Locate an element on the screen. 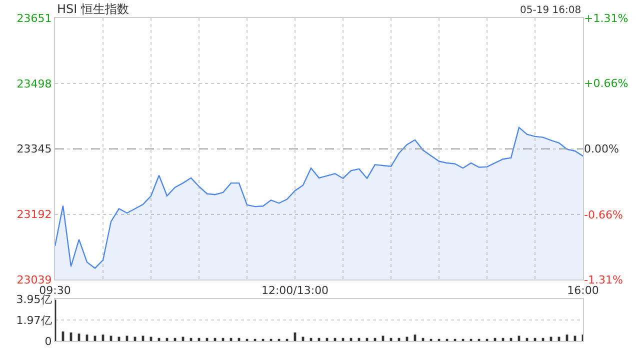 This screenshot has height=360, width=640. text: 05-19 16:08 is located at coordinates (551, 10).